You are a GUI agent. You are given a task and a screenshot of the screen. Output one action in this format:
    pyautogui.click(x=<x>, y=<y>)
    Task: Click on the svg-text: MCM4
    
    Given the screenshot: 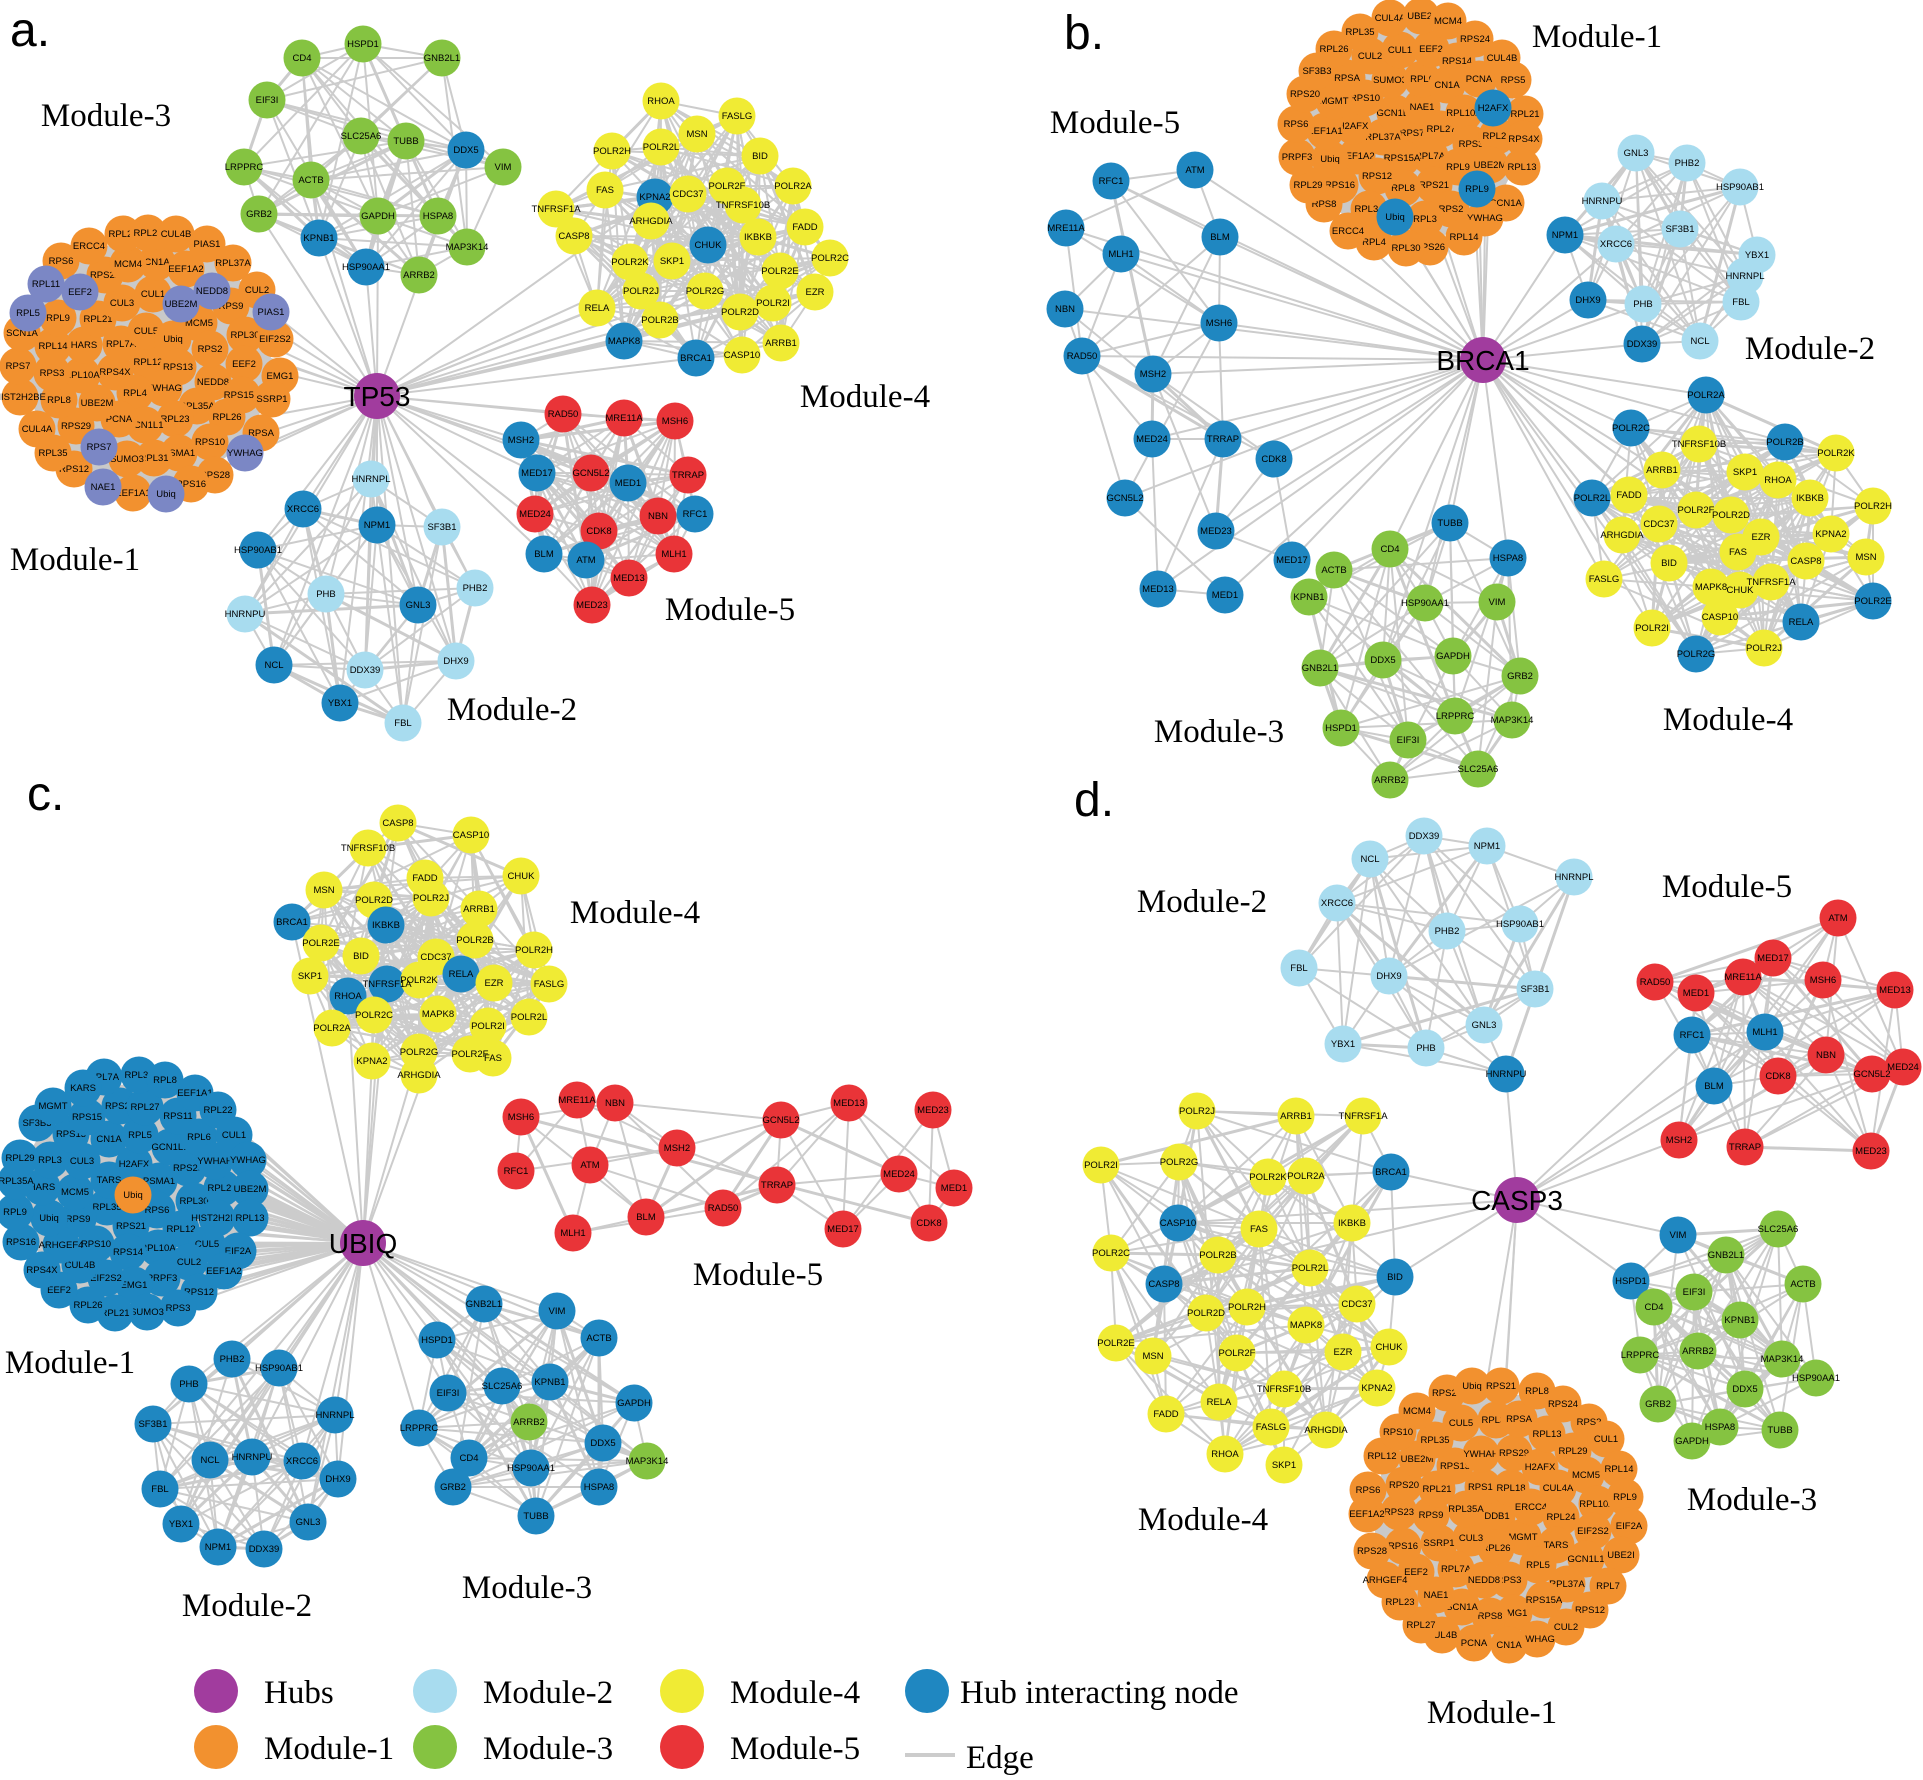 What is the action you would take?
    pyautogui.click(x=1417, y=1411)
    